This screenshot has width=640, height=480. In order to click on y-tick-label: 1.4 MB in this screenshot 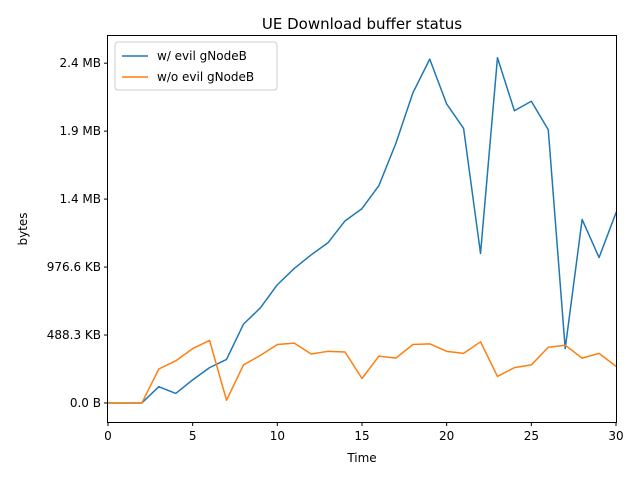, I will do `click(80, 199)`.